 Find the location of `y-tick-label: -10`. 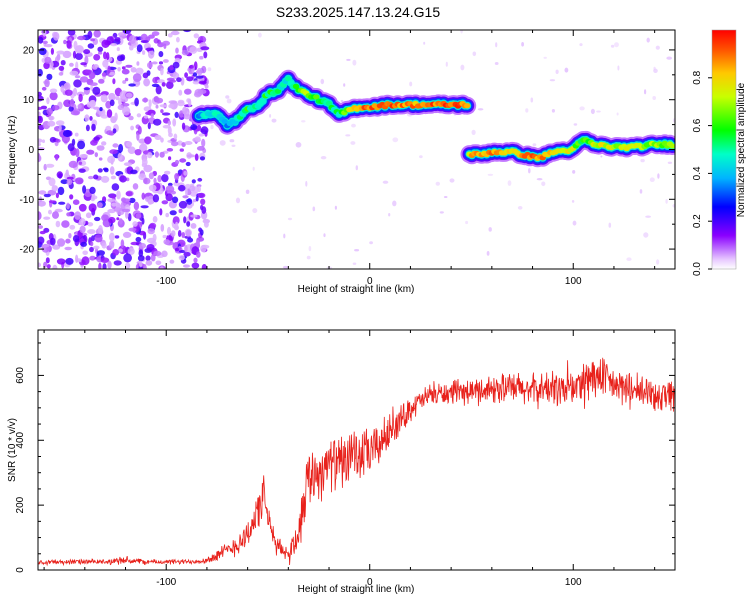

y-tick-label: -10 is located at coordinates (27, 200).